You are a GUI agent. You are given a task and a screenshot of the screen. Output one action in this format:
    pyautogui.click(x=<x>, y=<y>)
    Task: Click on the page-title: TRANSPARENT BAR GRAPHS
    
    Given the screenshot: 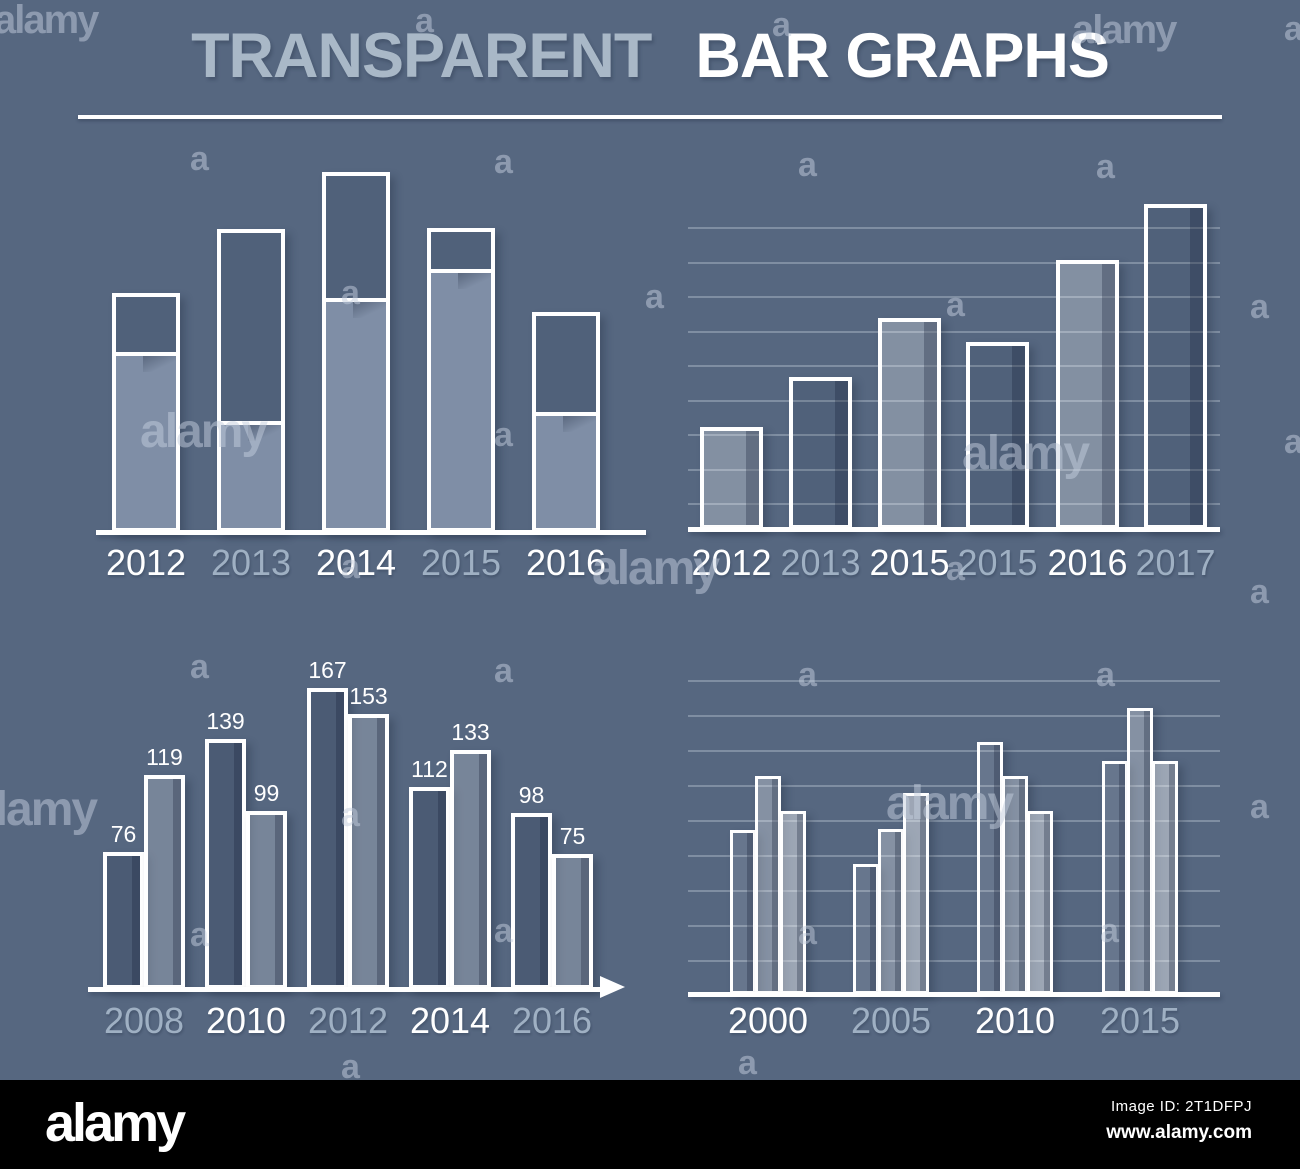 What is the action you would take?
    pyautogui.click(x=650, y=56)
    